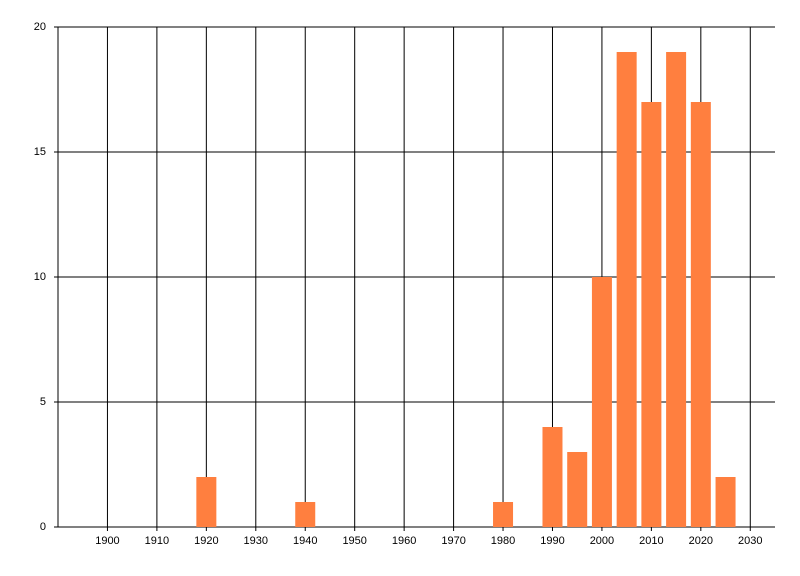 The width and height of the screenshot is (800, 576). Describe the element at coordinates (256, 541) in the screenshot. I see `x-tick-label: 1930` at that location.